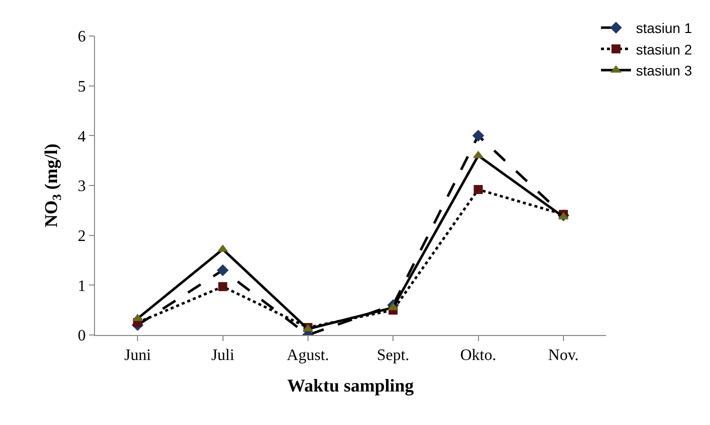  Describe the element at coordinates (478, 355) in the screenshot. I see `x-tick-label: Okto.` at that location.